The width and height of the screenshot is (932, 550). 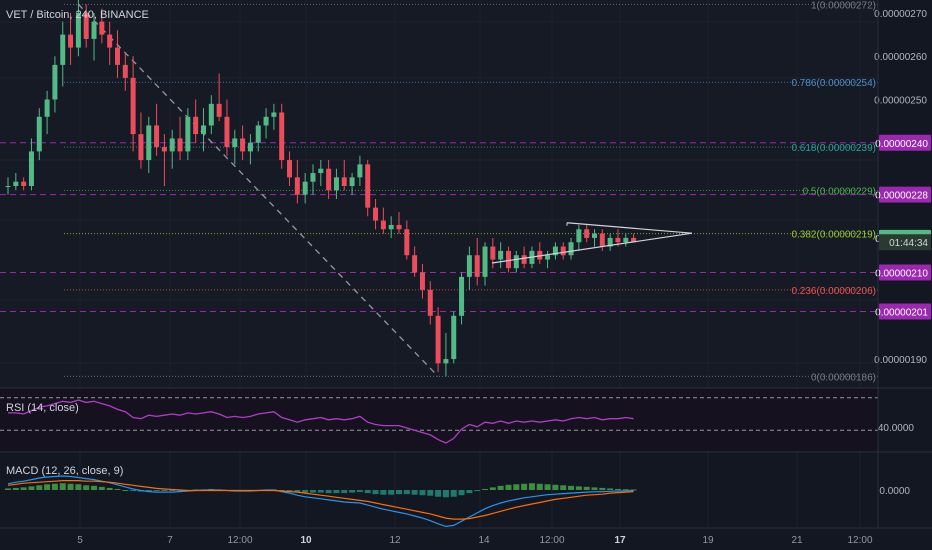 What do you see at coordinates (484, 540) in the screenshot?
I see `time-tick-label: 14` at bounding box center [484, 540].